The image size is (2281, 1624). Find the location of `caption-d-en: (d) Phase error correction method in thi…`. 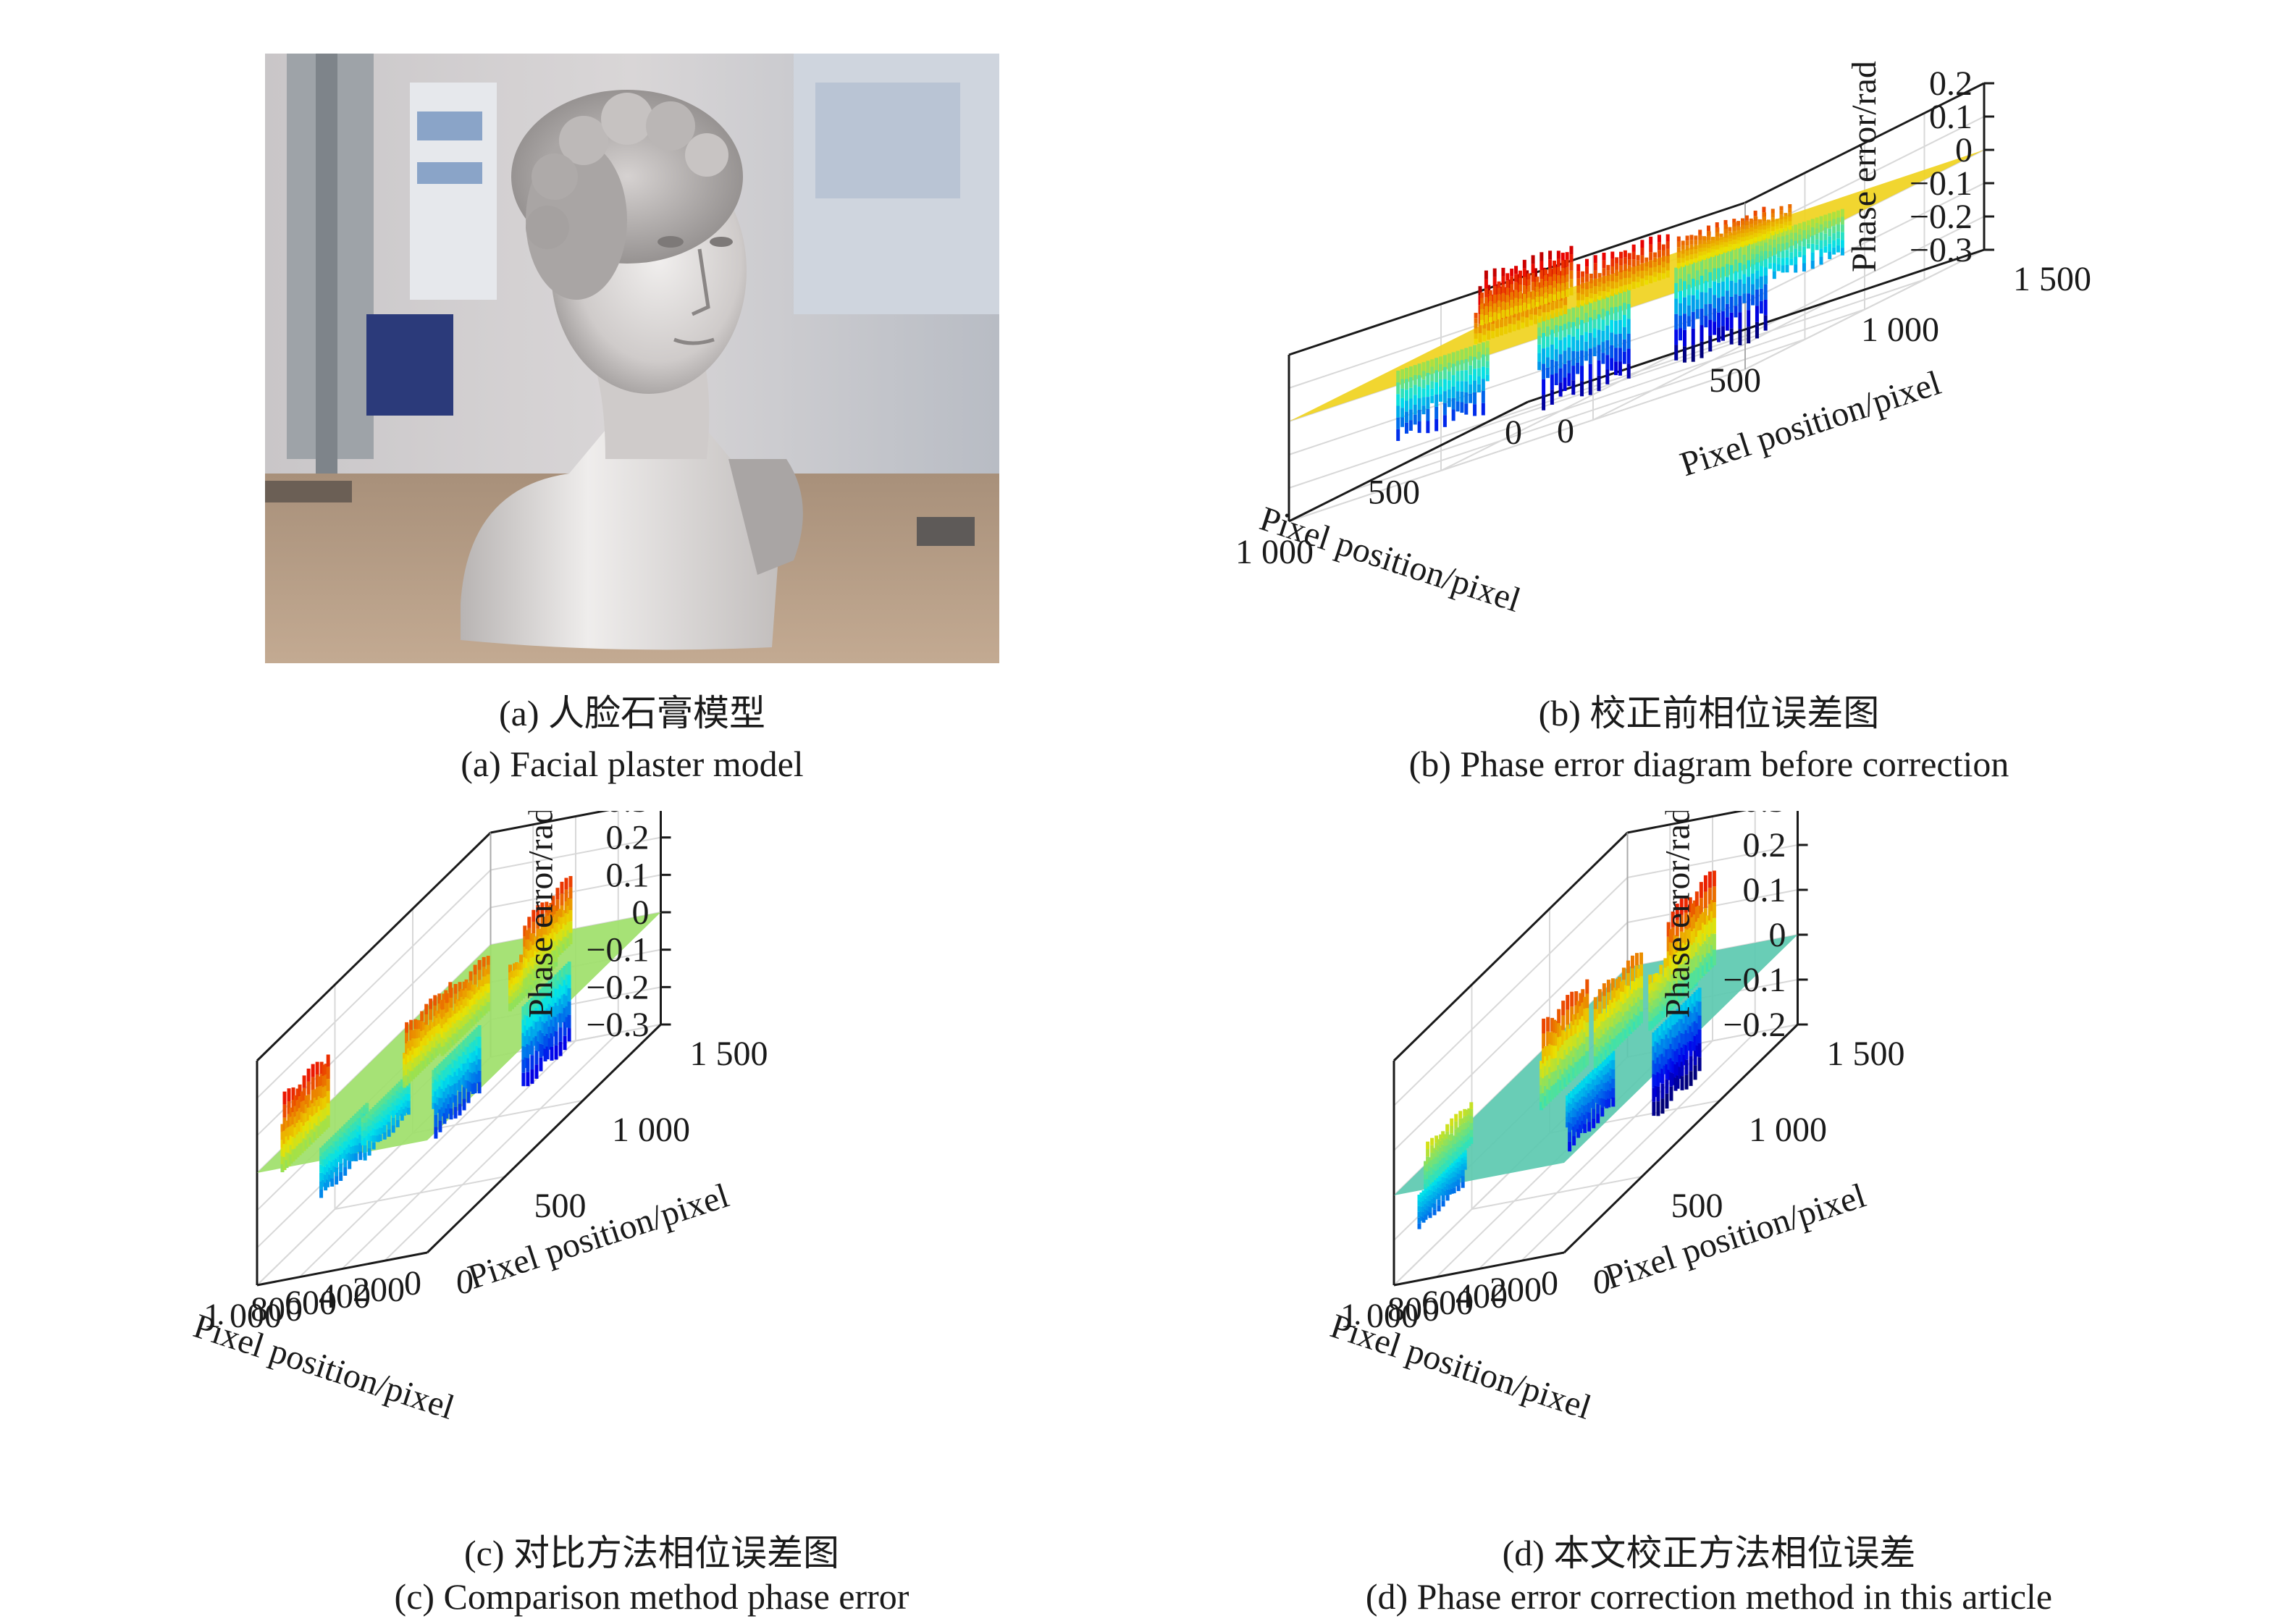

caption-d-en: (d) Phase error correction method in thi… is located at coordinates (1709, 1596).